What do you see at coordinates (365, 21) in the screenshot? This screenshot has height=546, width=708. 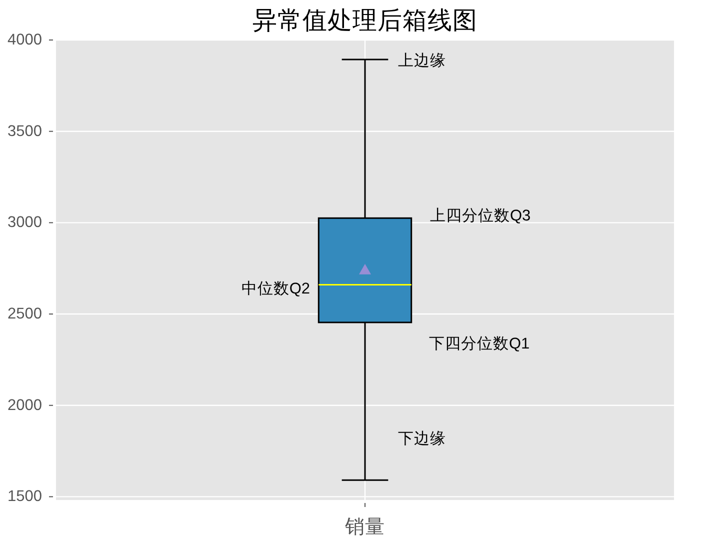 I see `title: 异常值处理后箱线图` at bounding box center [365, 21].